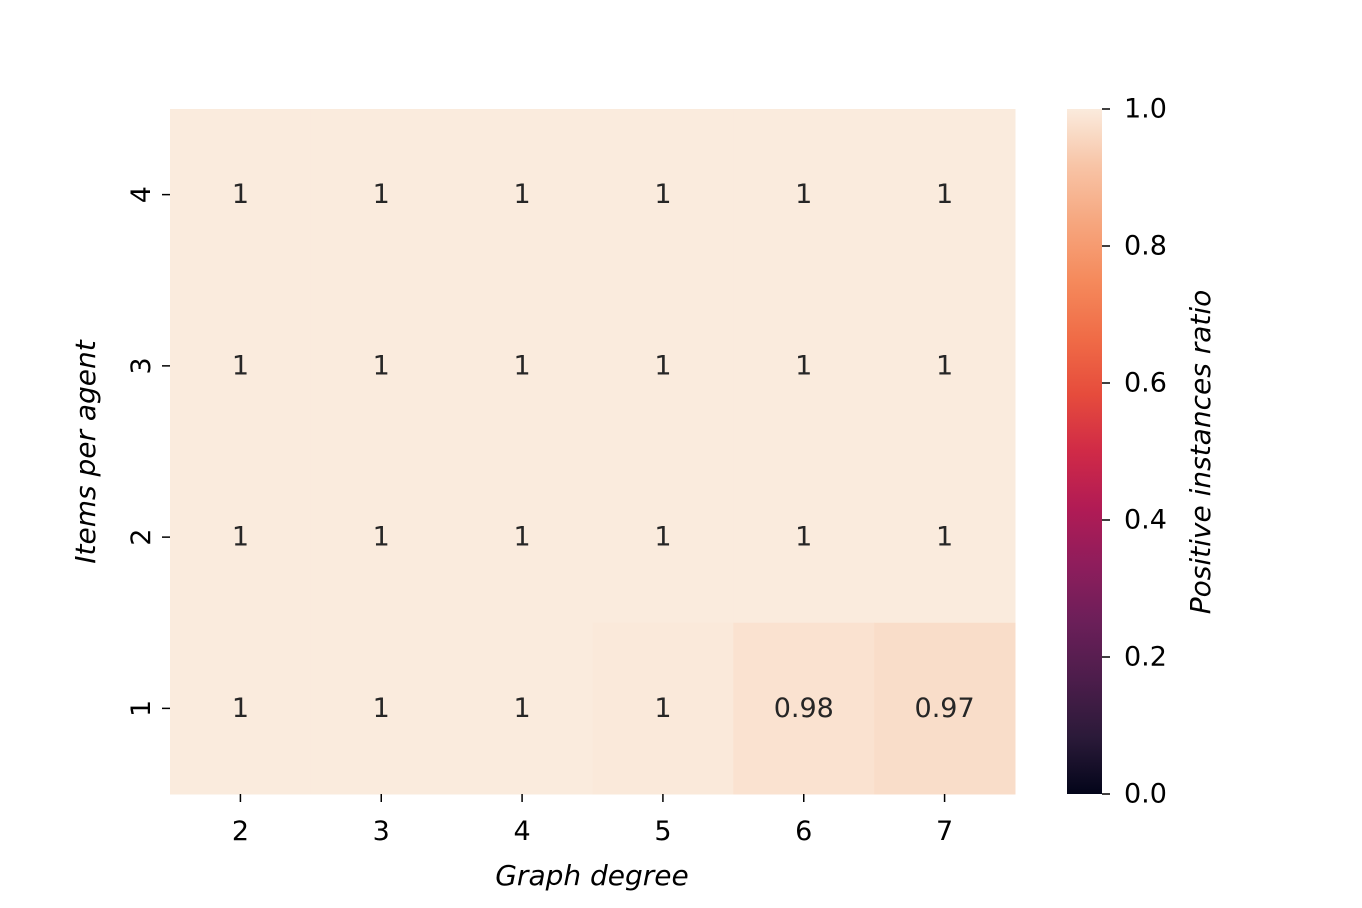 The width and height of the screenshot is (1362, 908). What do you see at coordinates (592, 875) in the screenshot?
I see `x-axis-label: Graph degree` at bounding box center [592, 875].